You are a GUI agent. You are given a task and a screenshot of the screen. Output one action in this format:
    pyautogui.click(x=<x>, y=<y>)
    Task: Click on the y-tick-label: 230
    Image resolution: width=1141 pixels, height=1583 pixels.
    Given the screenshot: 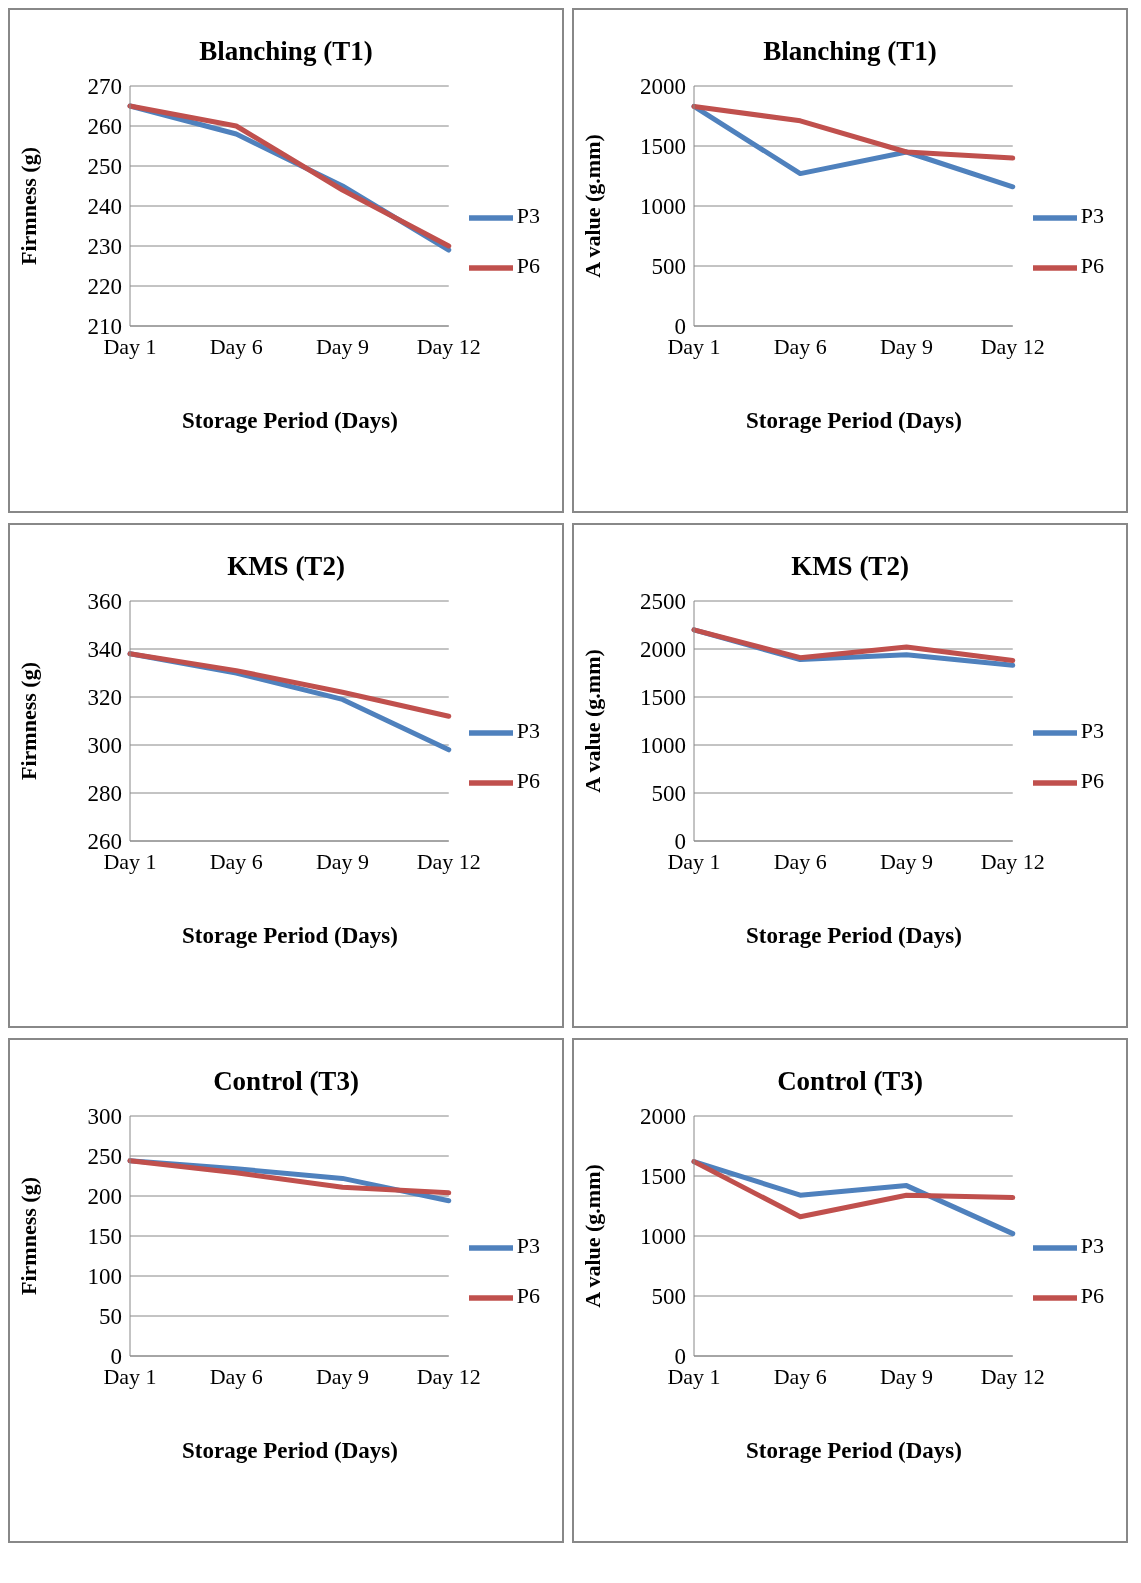 What is the action you would take?
    pyautogui.click(x=104, y=247)
    